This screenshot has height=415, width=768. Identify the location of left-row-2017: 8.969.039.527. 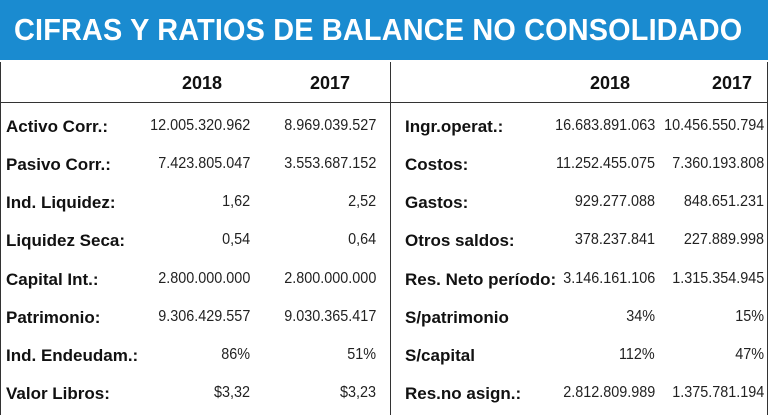
(329, 125).